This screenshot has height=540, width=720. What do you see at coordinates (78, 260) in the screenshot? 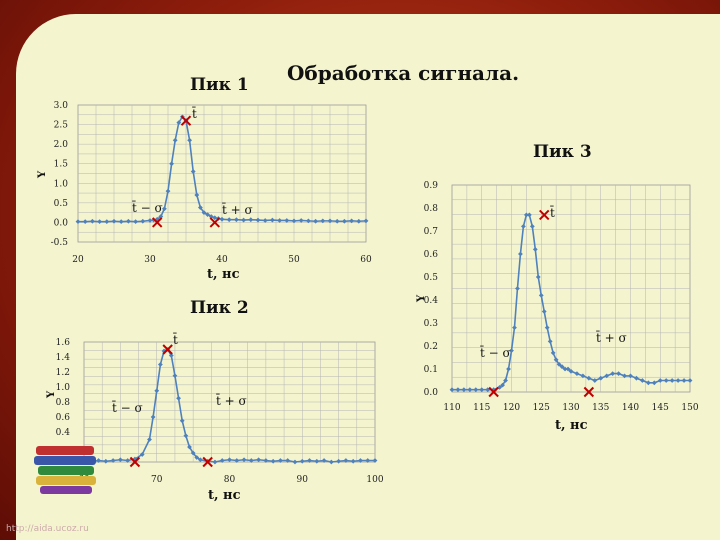
I see `xtick-label-peak1: 20` at bounding box center [78, 260].